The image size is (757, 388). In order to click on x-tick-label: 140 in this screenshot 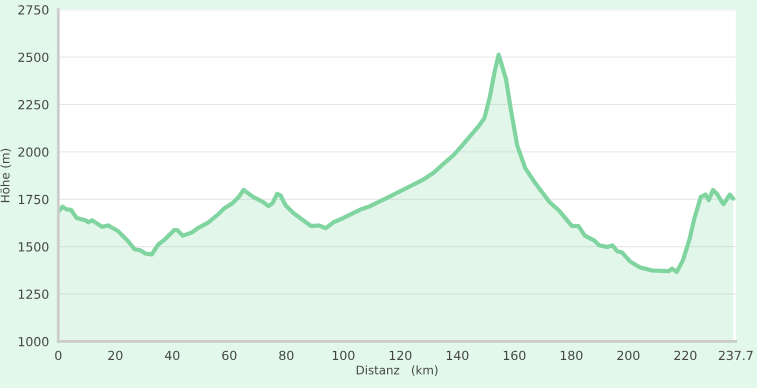, I will do `click(457, 355)`.